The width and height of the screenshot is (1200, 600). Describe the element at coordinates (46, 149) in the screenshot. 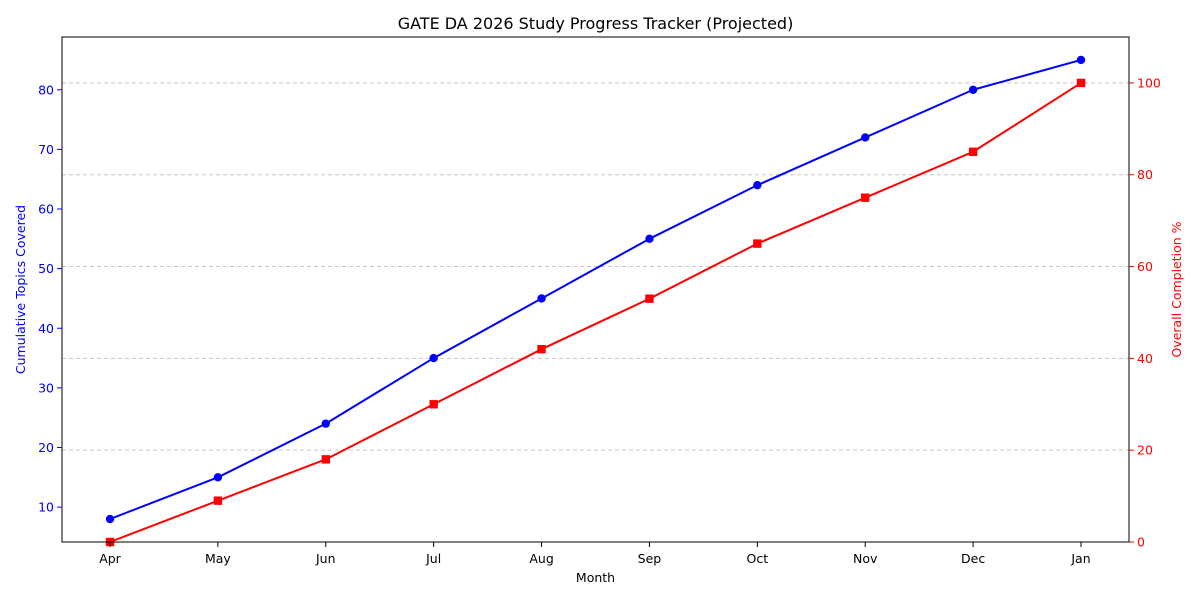

I see `y-left-tick-label: 70` at that location.